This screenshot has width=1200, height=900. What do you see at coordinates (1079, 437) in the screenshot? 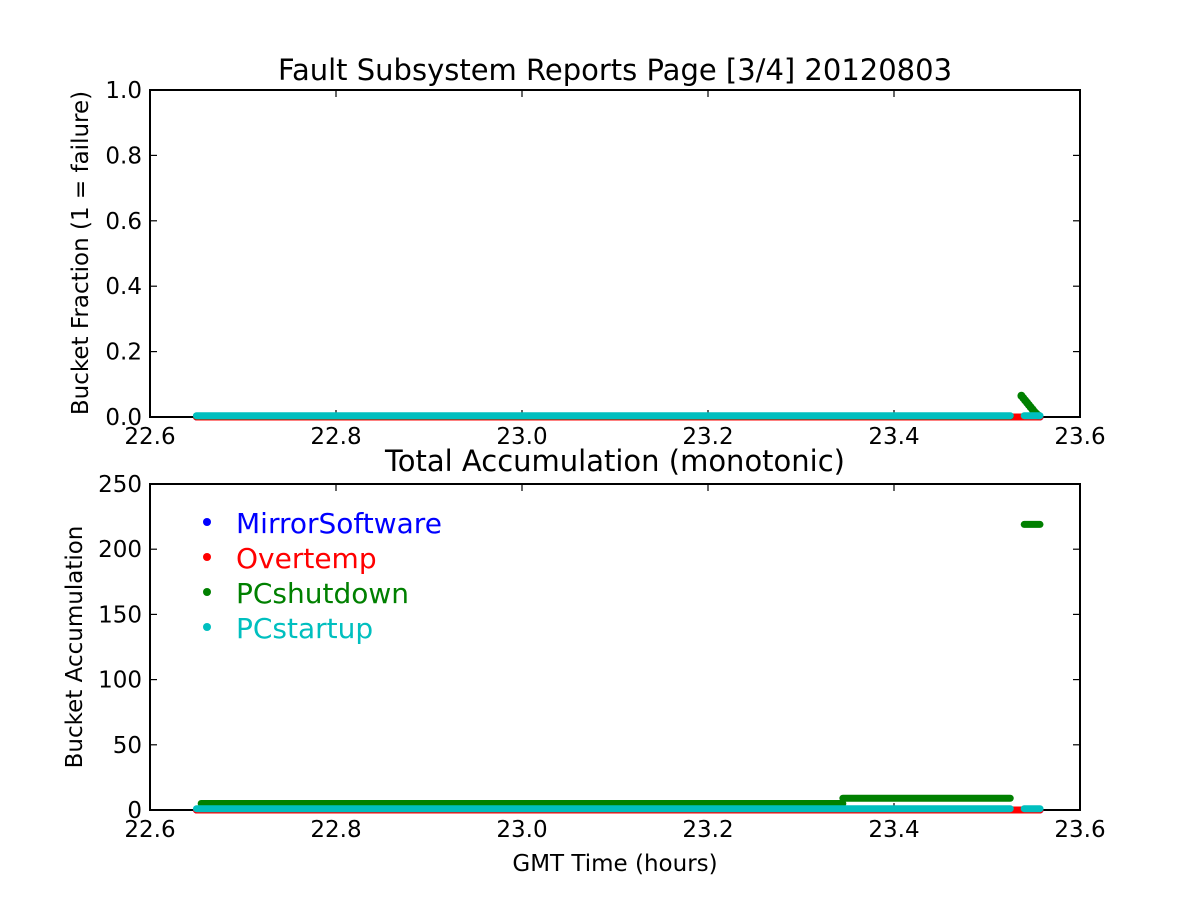
I see `fraction-x-tick-label: 23.6` at bounding box center [1079, 437].